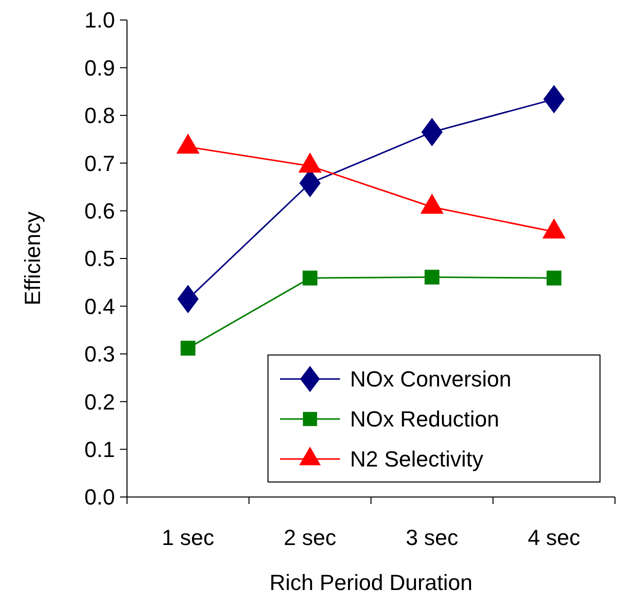 Image resolution: width=621 pixels, height=602 pixels. I want to click on x-axis-title: Rich Period Duration, so click(371, 582).